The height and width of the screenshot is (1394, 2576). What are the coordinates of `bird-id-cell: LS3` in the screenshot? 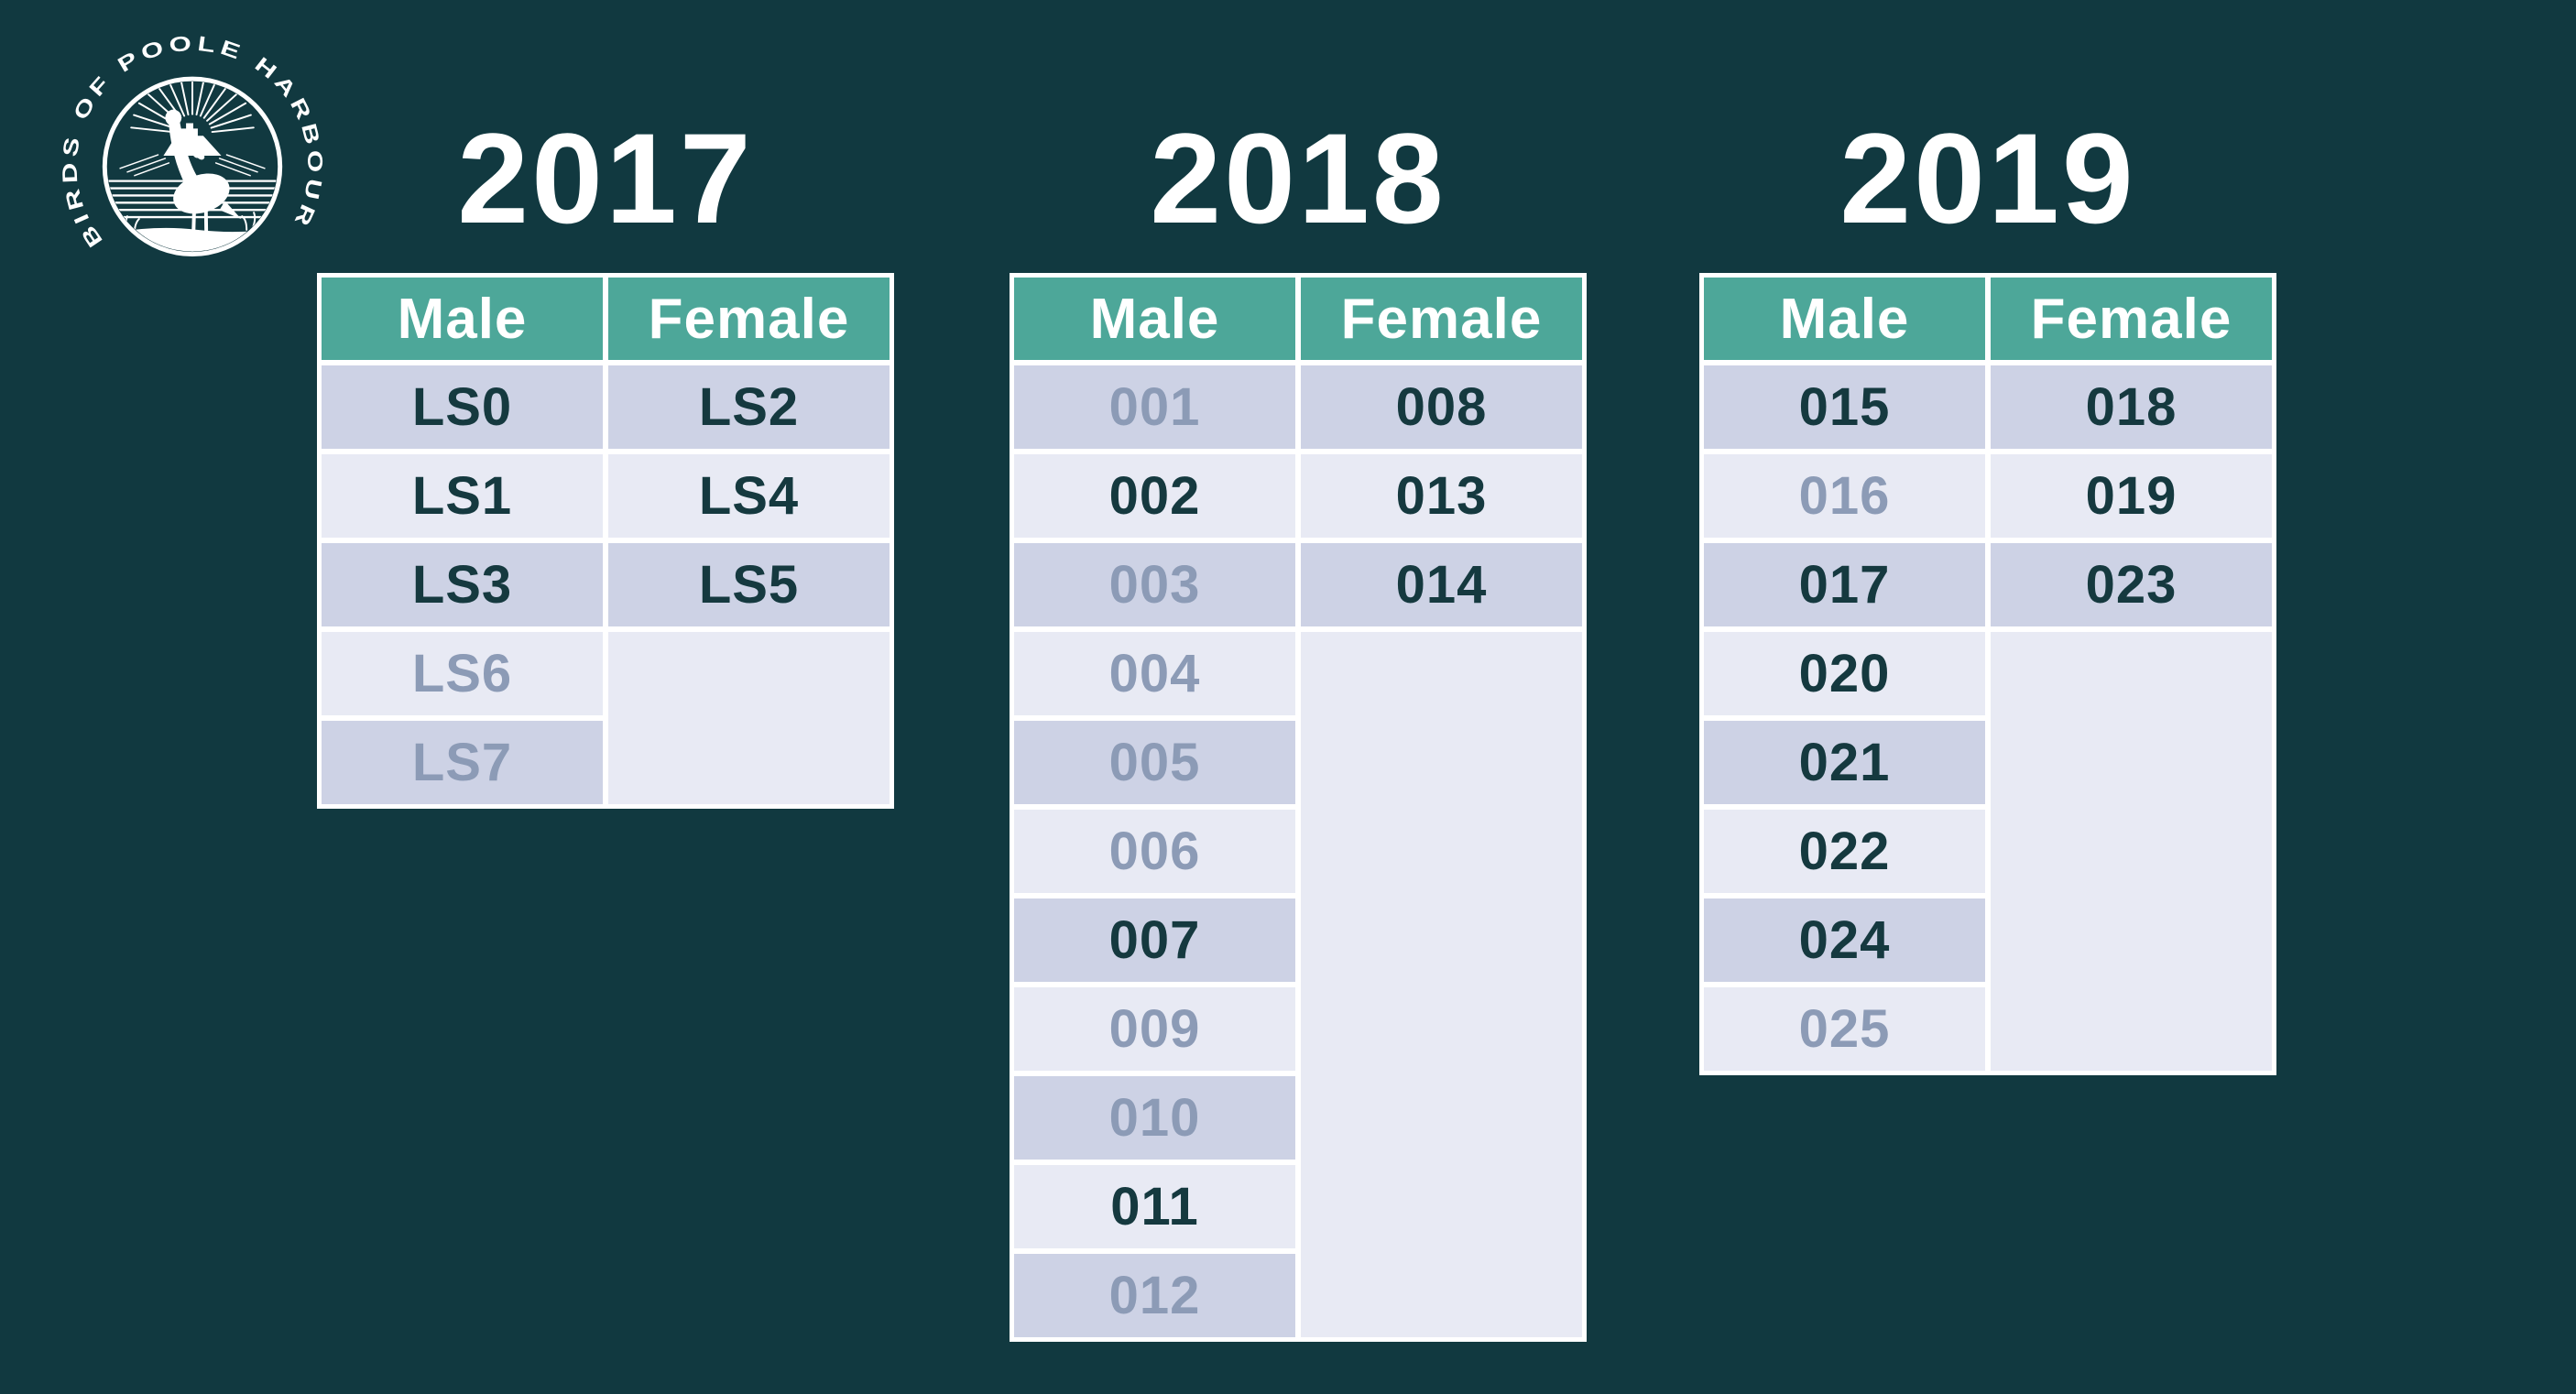 It's located at (463, 584).